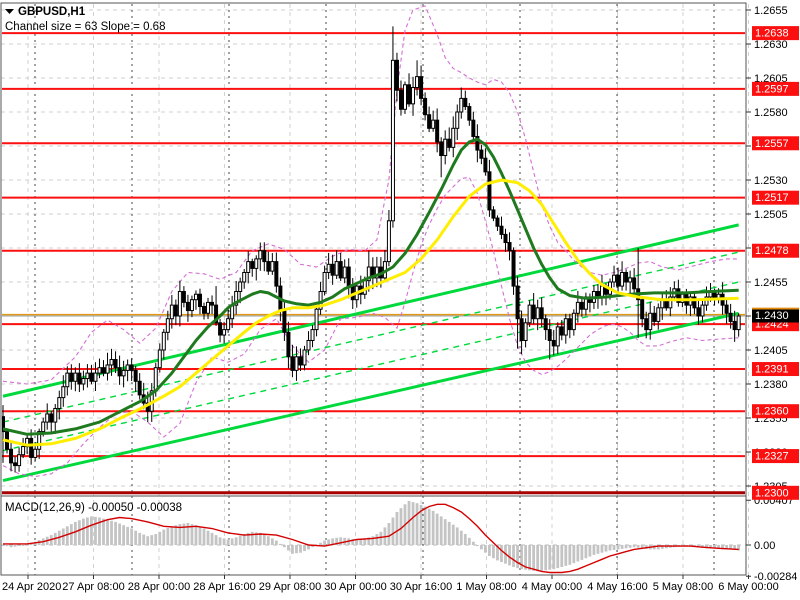 The image size is (800, 600). I want to click on macd-indicator, so click(371, 537).